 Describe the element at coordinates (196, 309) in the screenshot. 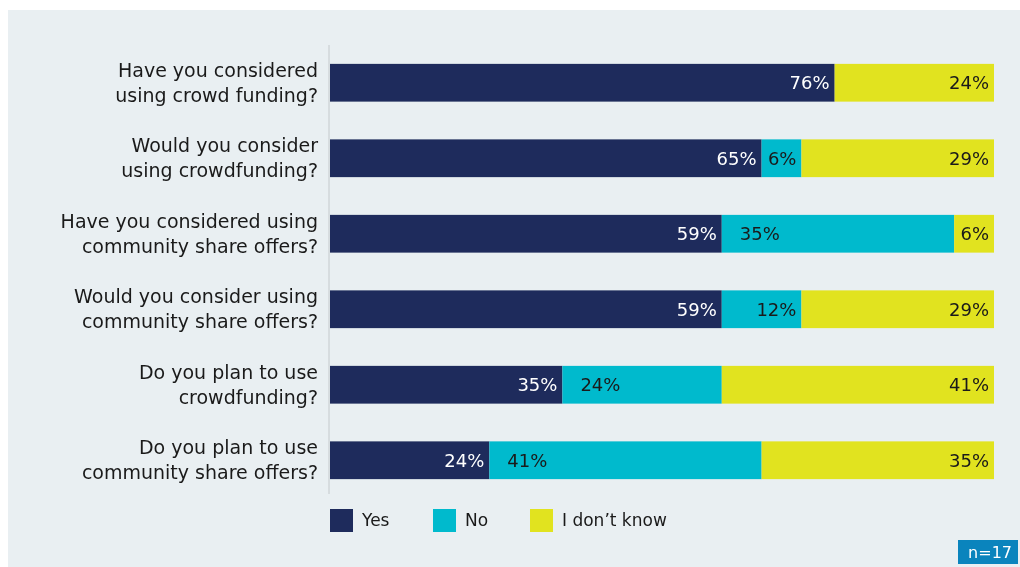

I see `y-tick-label: Would you consider using community share offers?` at that location.